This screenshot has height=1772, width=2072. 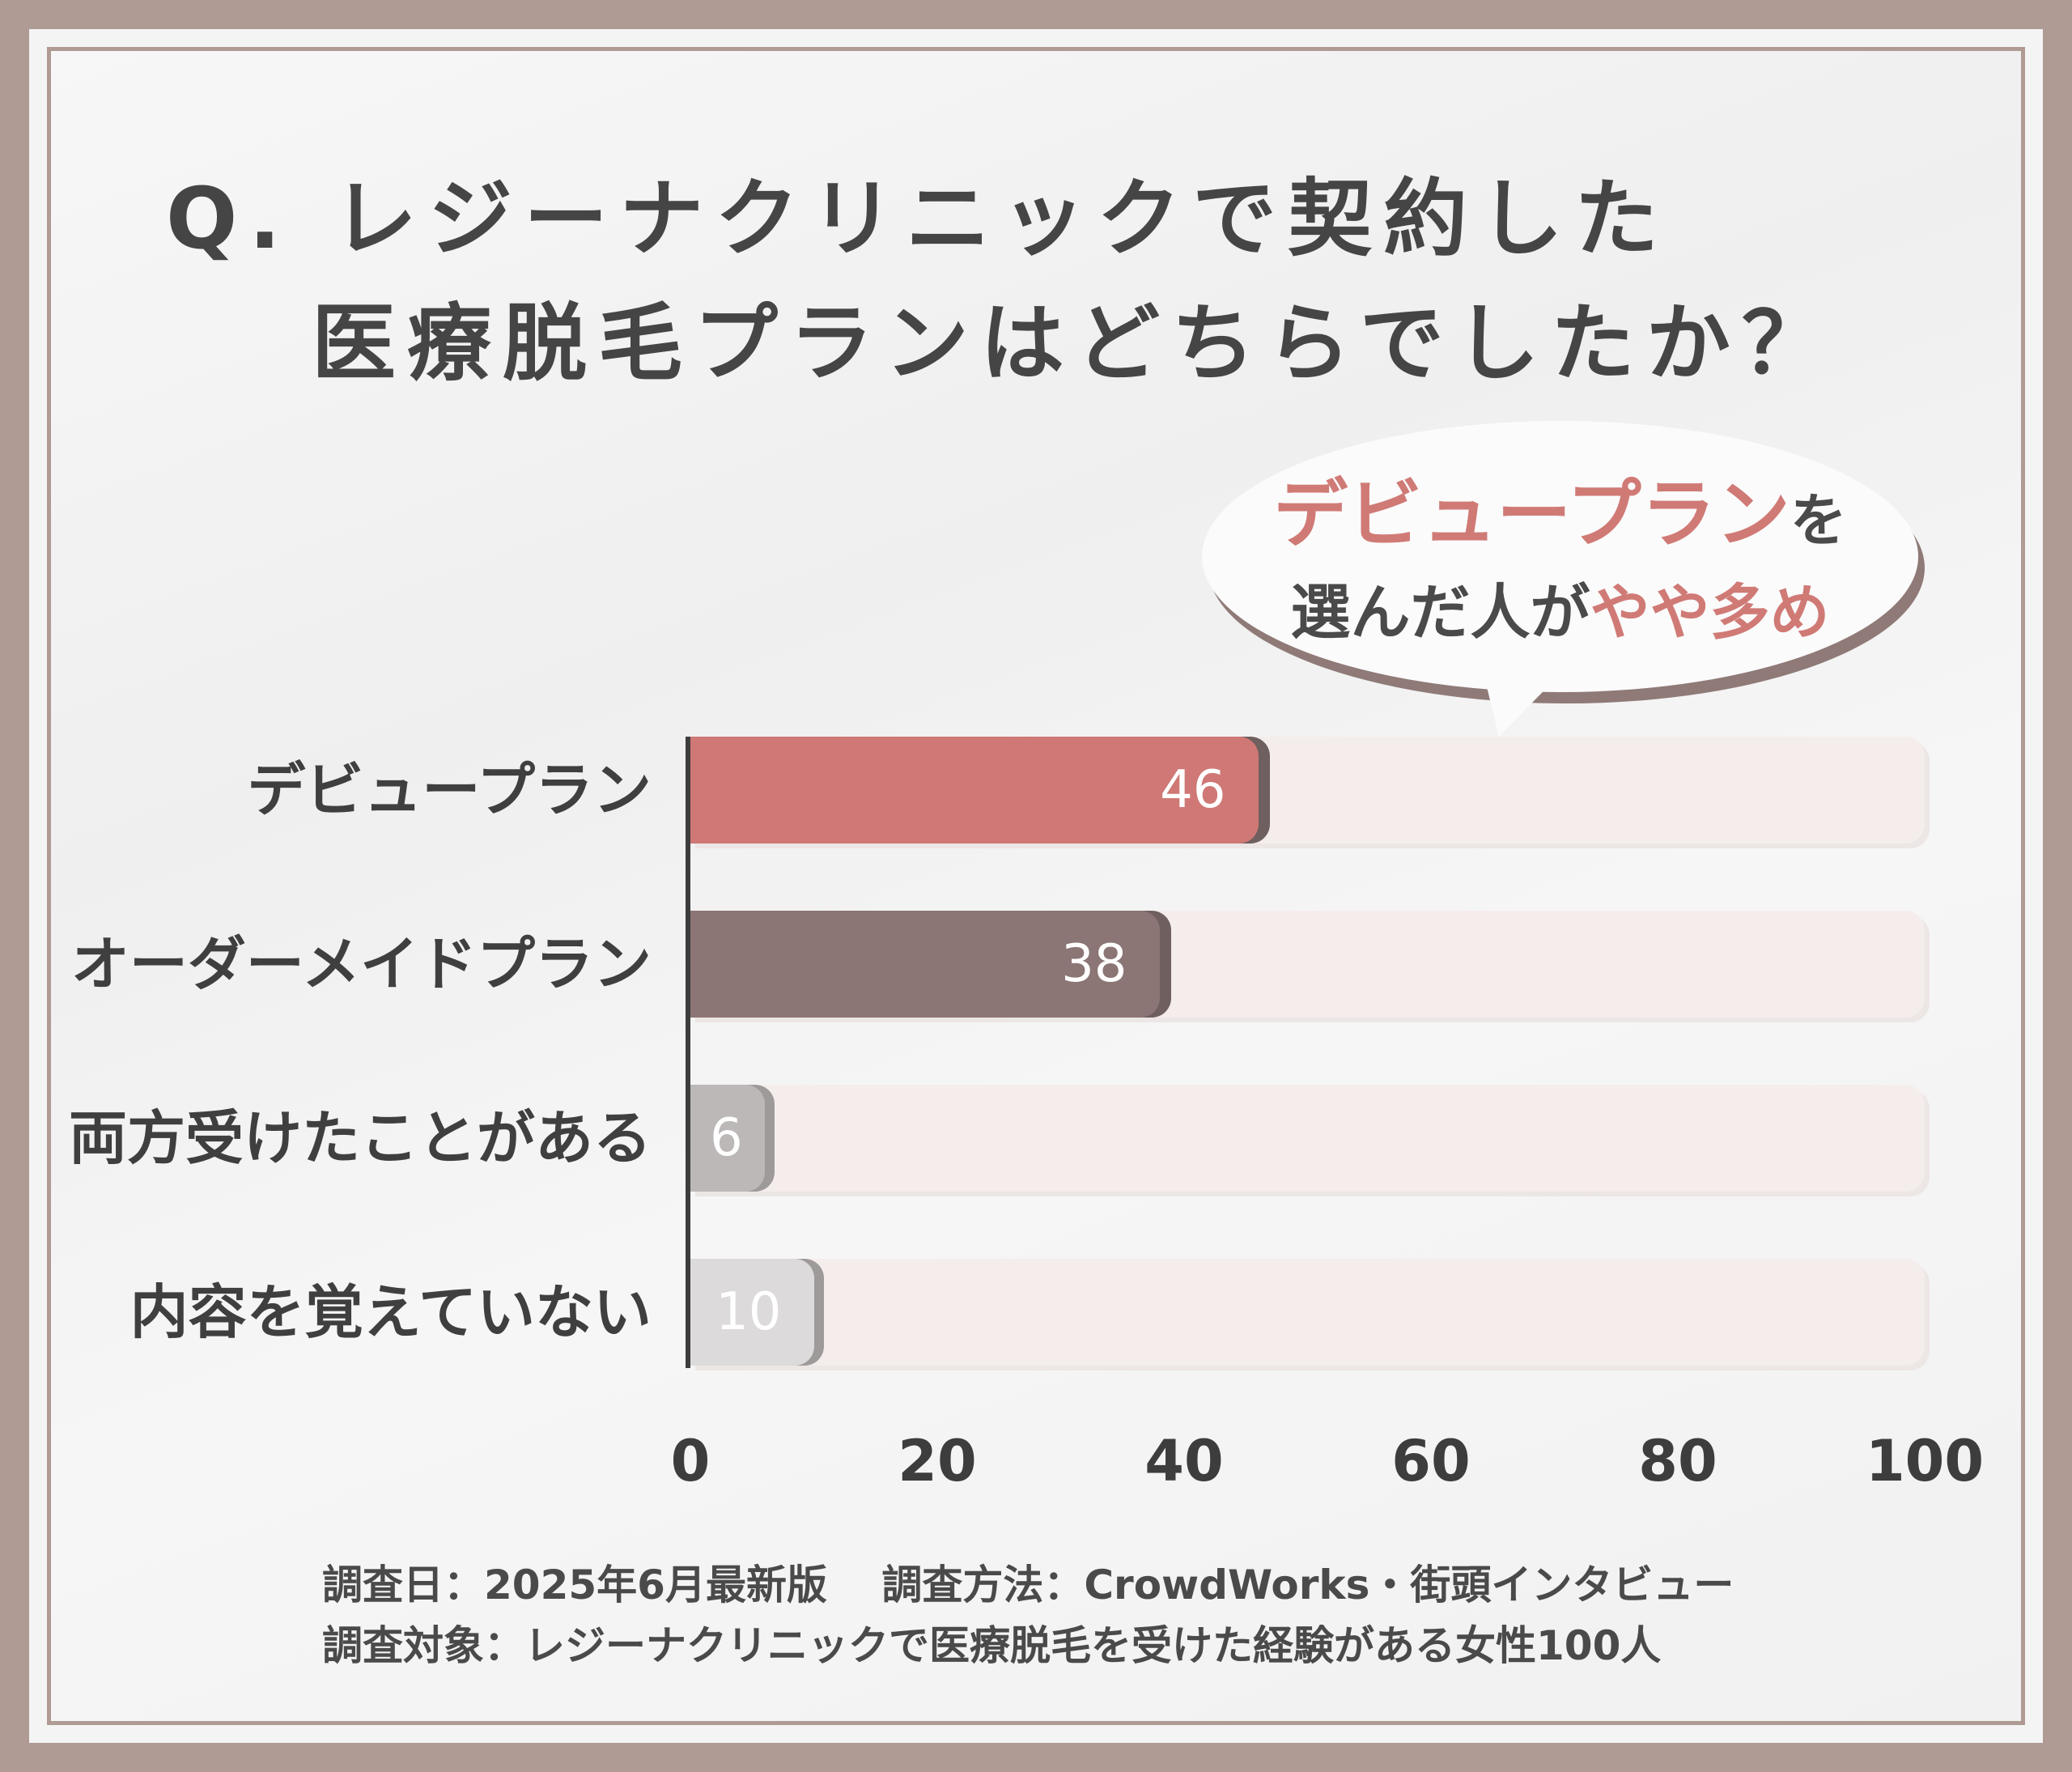 I want to click on callout-line-2: 選んだ人がやや多め, so click(x=1560, y=613).